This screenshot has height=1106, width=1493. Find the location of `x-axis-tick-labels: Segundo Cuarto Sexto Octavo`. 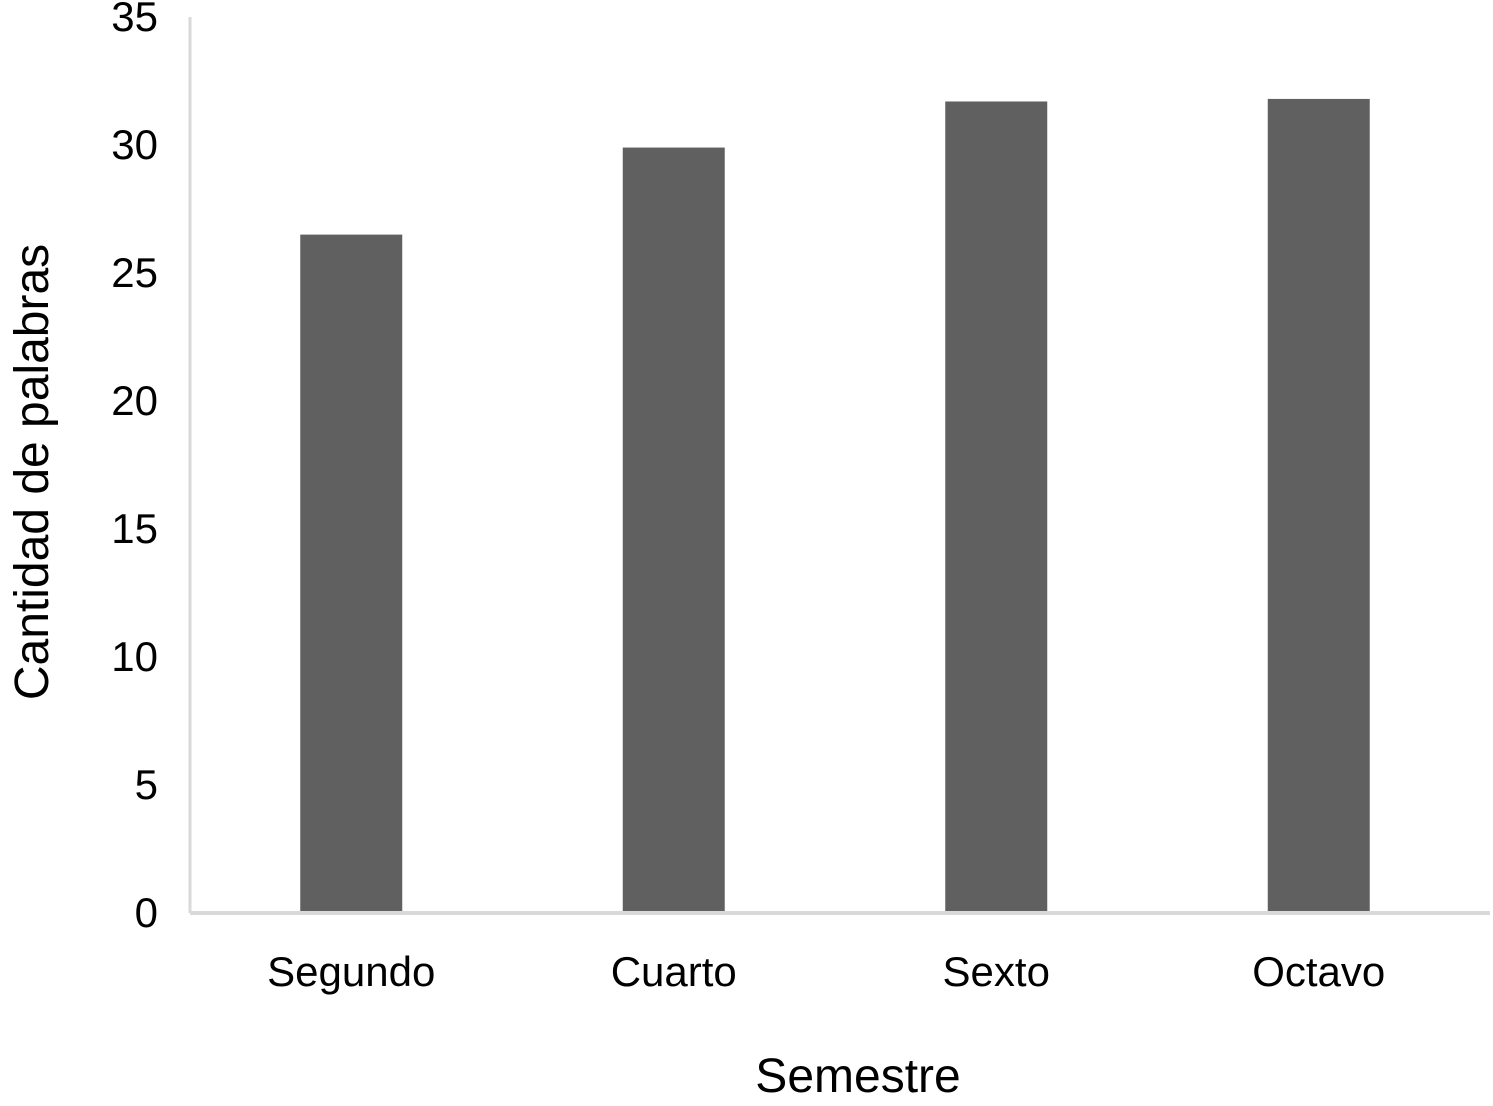

x-axis-tick-labels: Segundo Cuarto Sexto Octavo is located at coordinates (826, 971).